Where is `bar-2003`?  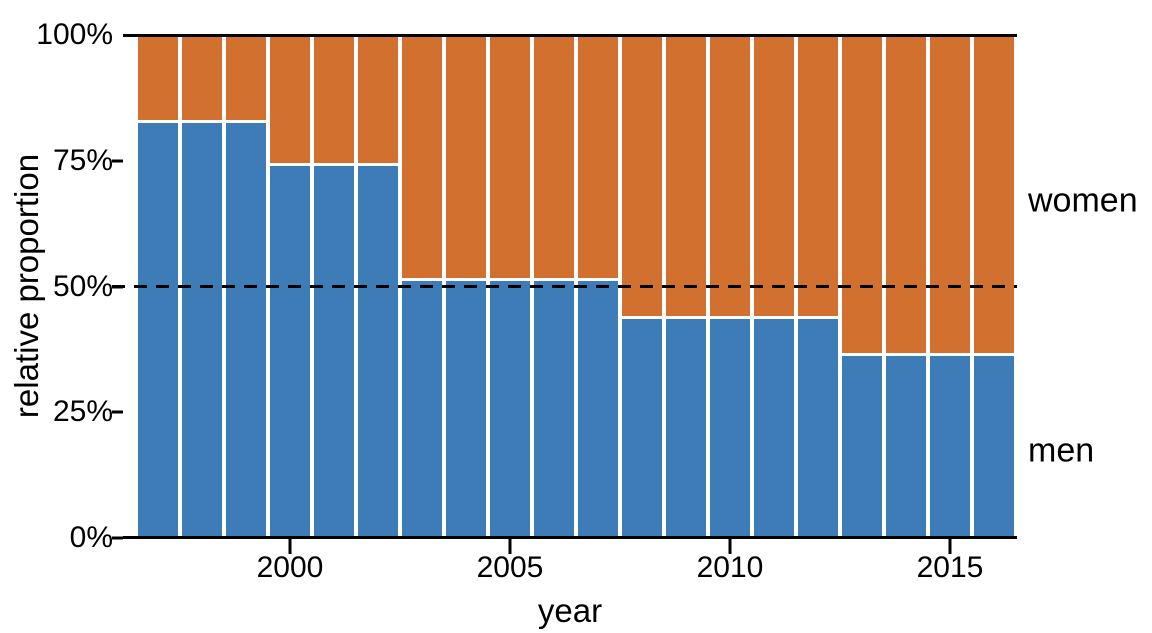
bar-2003 is located at coordinates (422, 287).